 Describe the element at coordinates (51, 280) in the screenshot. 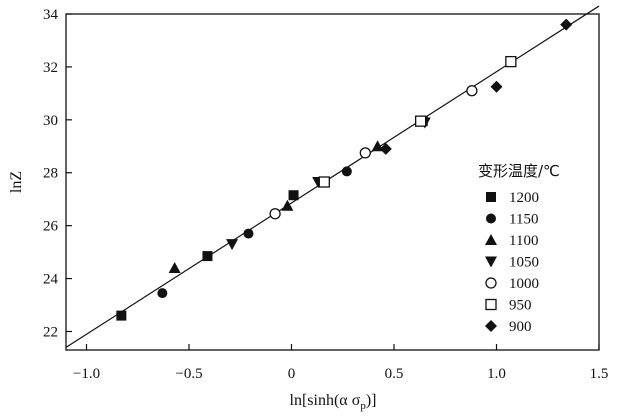

I see `y-tick-label: 24` at that location.